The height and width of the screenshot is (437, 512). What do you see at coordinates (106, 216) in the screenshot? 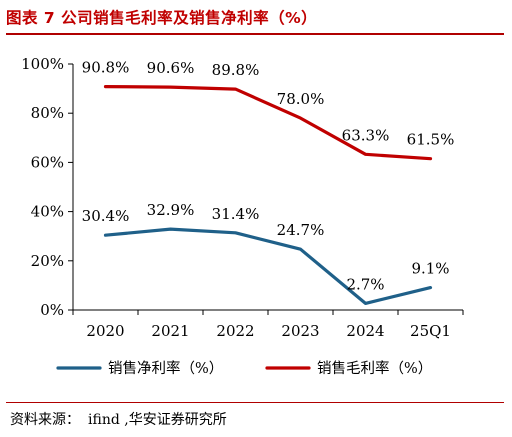
I see `net-margin-data-label: 30.4%` at bounding box center [106, 216].